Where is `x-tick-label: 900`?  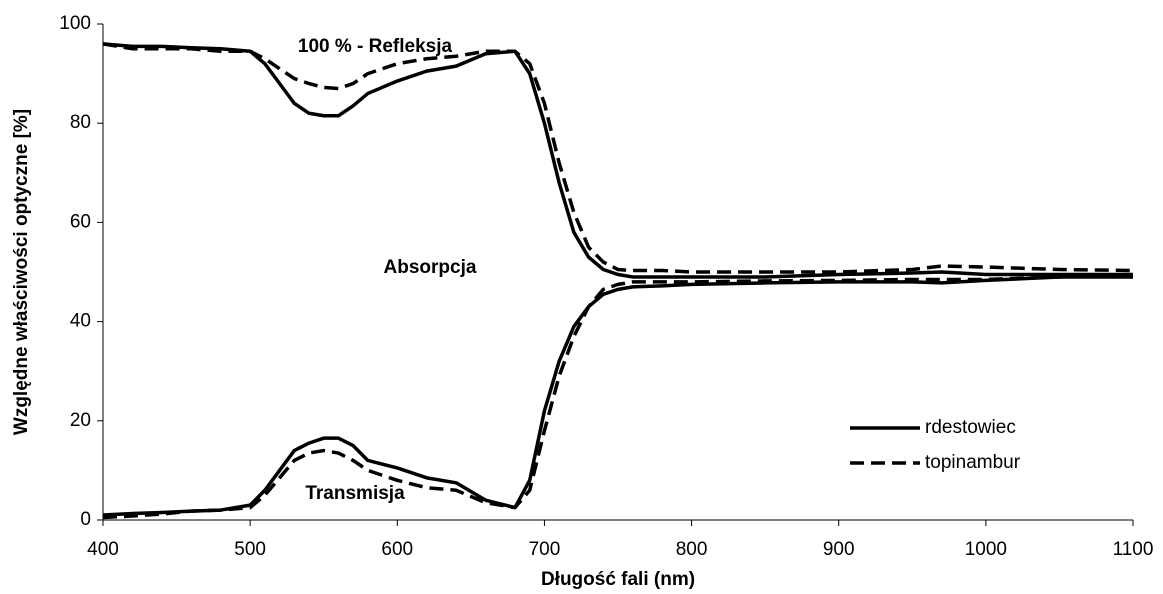
x-tick-label: 900 is located at coordinates (839, 549).